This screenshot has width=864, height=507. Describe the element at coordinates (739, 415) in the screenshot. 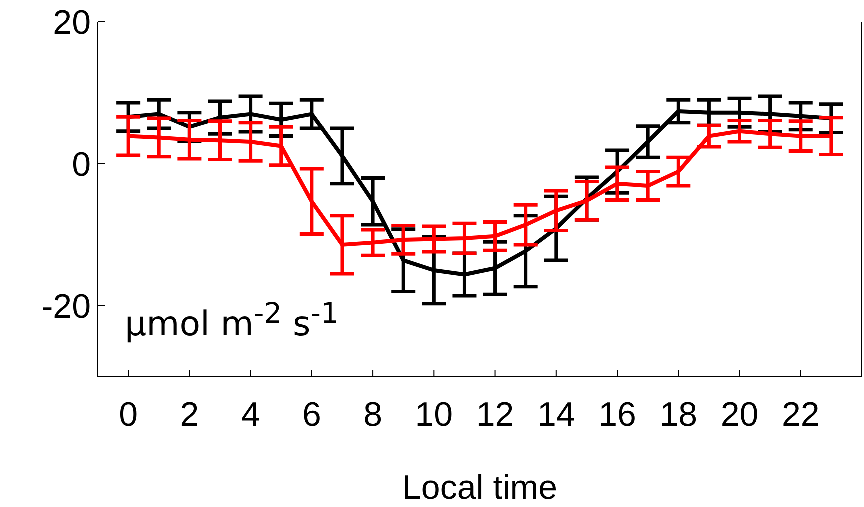

I see `x-tick-label: 20` at that location.